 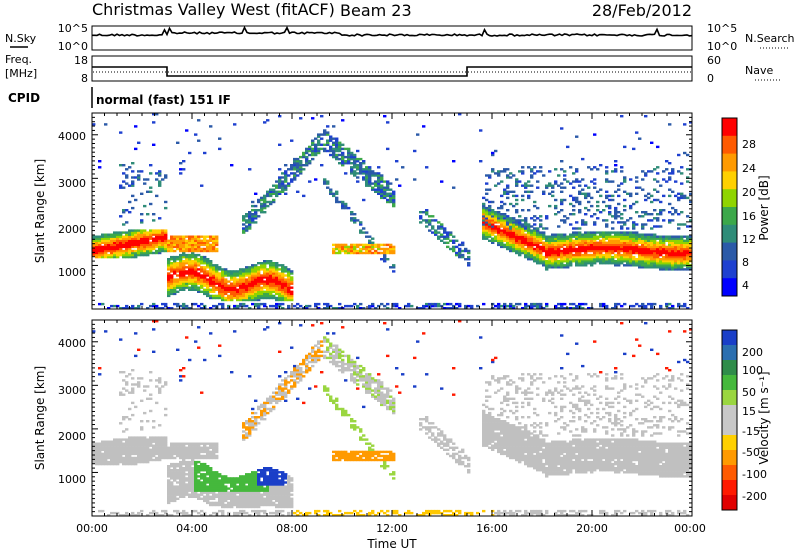 What do you see at coordinates (21, 73) in the screenshot?
I see `freq-unit-label: [MHz]` at bounding box center [21, 73].